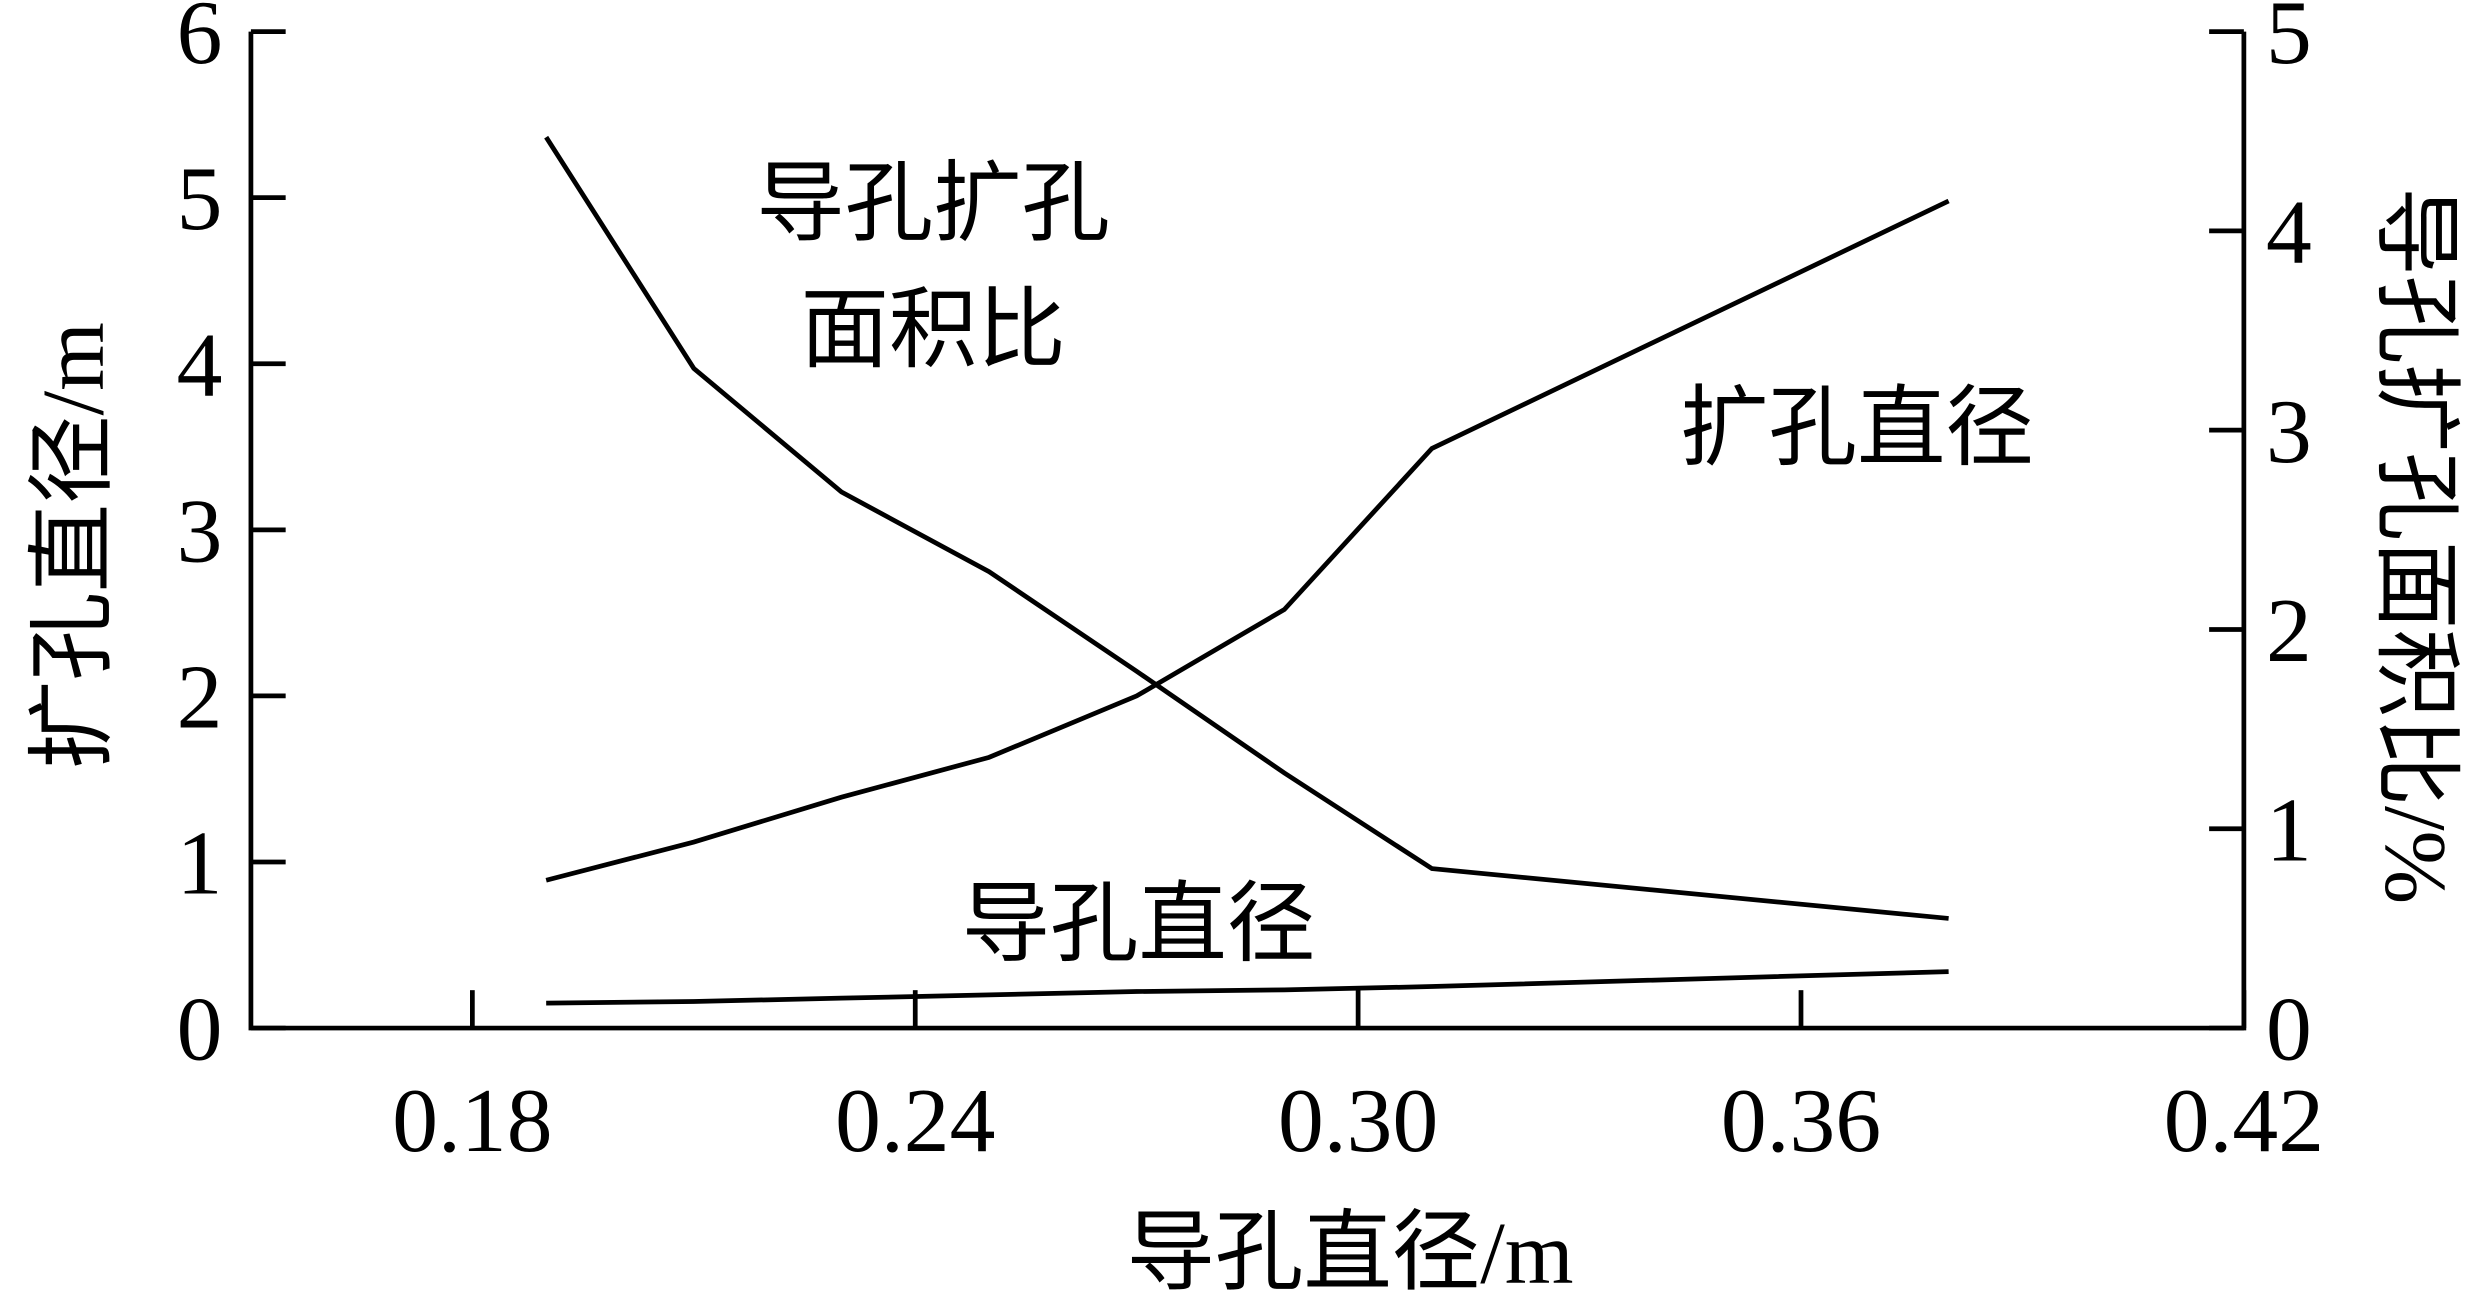 This screenshot has height=1306, width=2479. Describe the element at coordinates (1139, 925) in the screenshot. I see `annotation: 导孔直径` at that location.